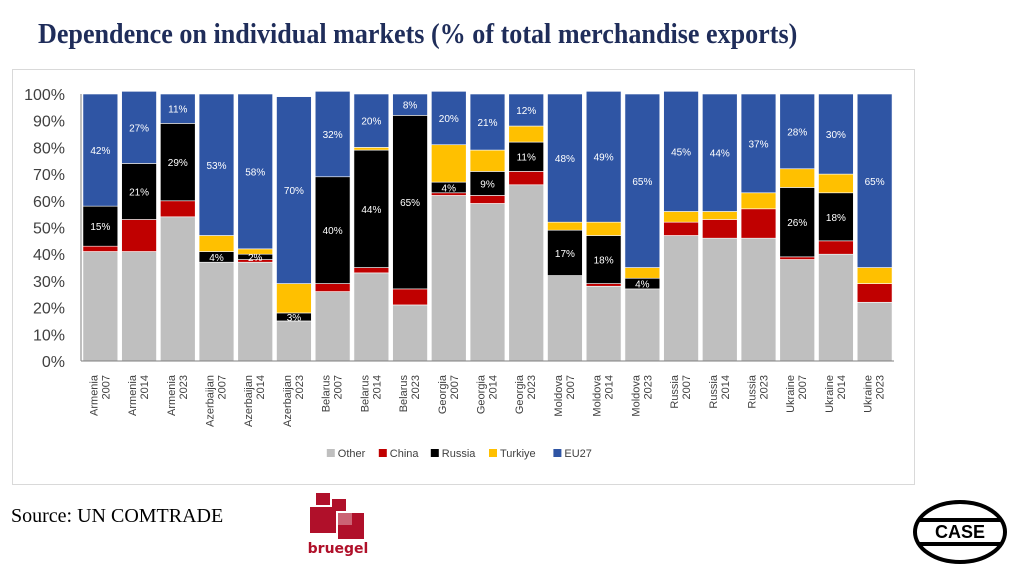 The image size is (1024, 576). Describe the element at coordinates (49, 202) in the screenshot. I see `y-tick-label: 60%` at that location.